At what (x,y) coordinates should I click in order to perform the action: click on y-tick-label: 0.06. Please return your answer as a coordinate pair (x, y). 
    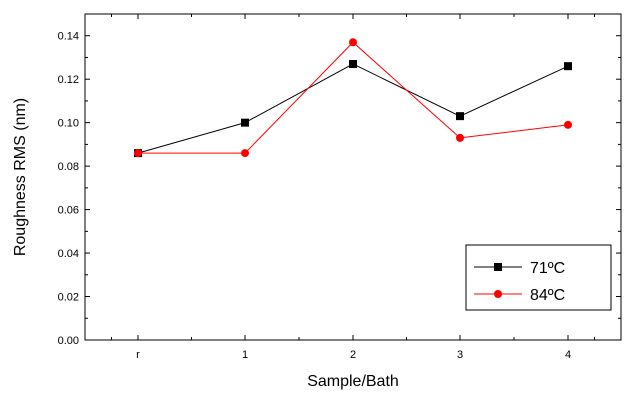
    Looking at the image, I should click on (68, 211).